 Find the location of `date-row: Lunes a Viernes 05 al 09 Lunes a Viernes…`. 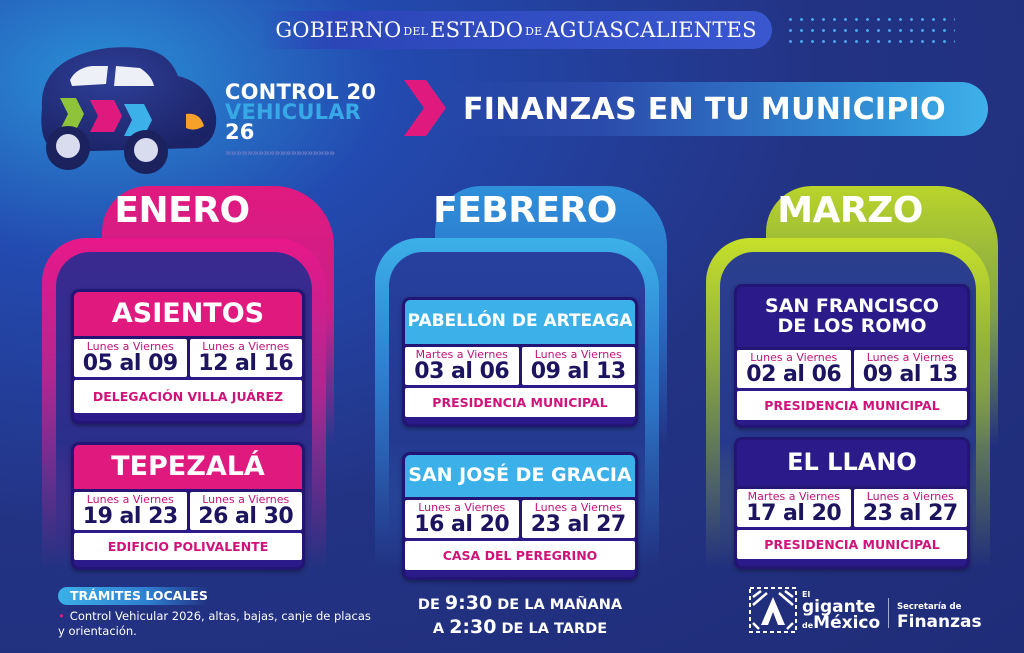

date-row: Lunes a Viernes 05 al 09 Lunes a Viernes… is located at coordinates (188, 356).